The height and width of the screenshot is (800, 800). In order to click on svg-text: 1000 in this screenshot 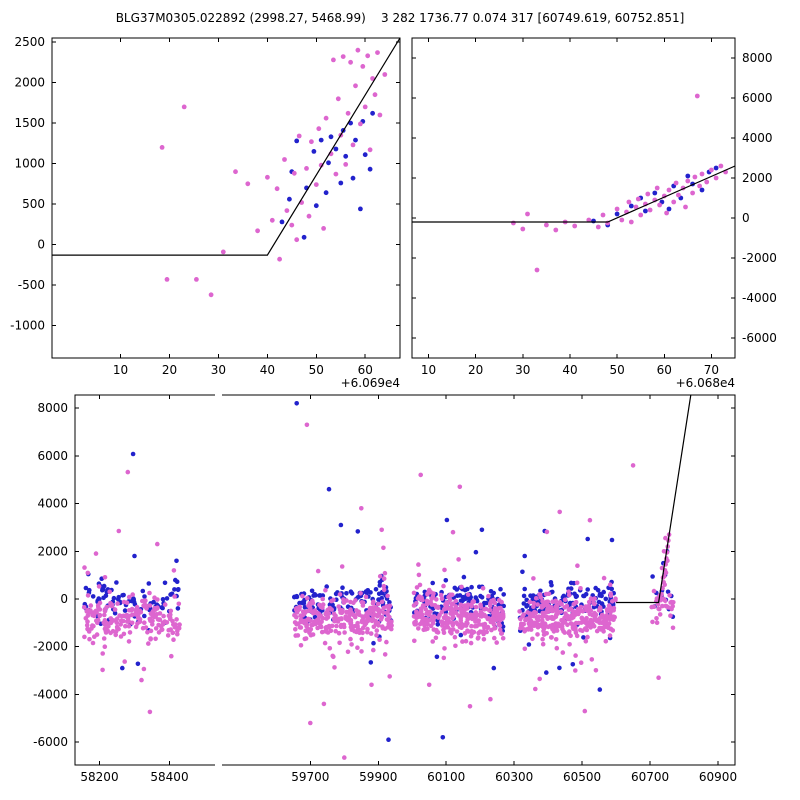, I will do `click(29, 164)`.